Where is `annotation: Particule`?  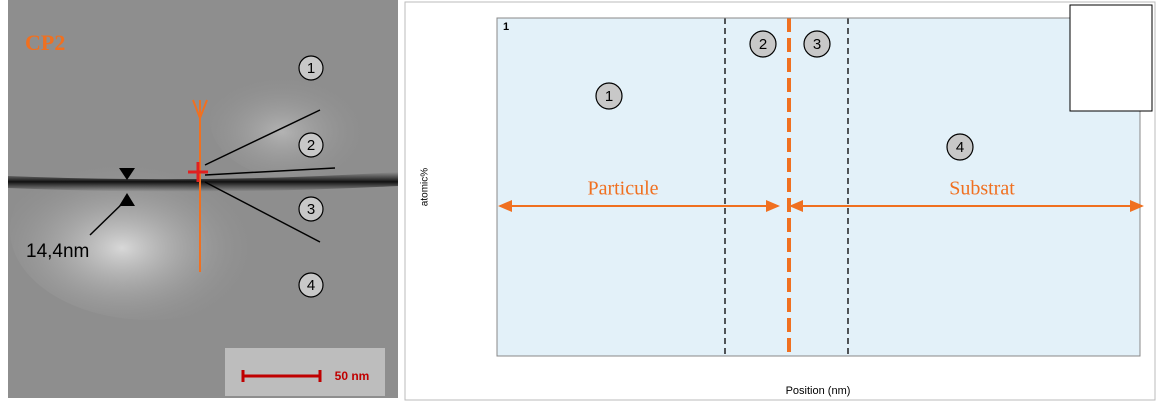 annotation: Particule is located at coordinates (622, 189).